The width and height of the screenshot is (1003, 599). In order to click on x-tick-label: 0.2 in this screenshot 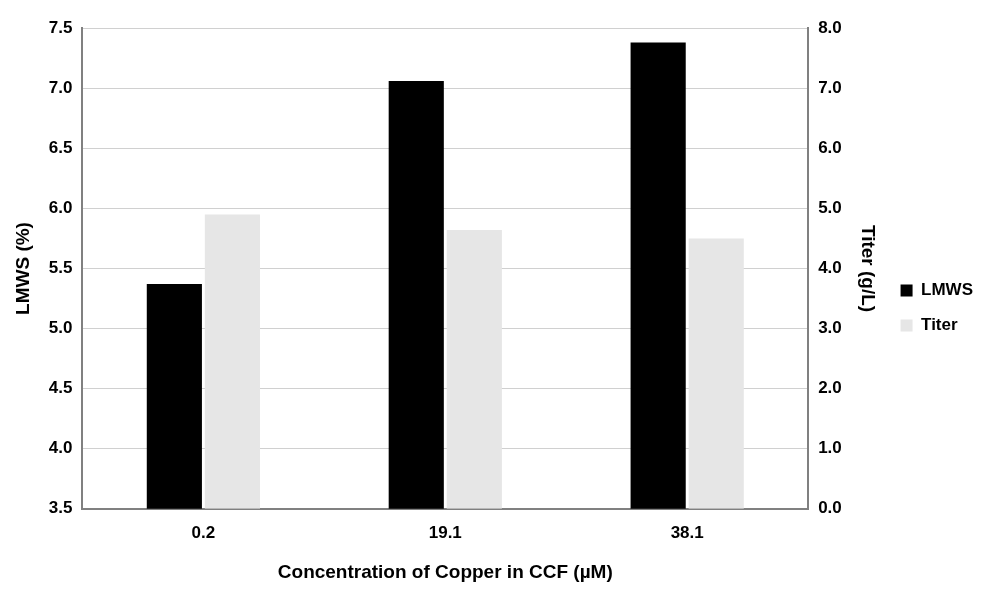, I will do `click(203, 532)`.